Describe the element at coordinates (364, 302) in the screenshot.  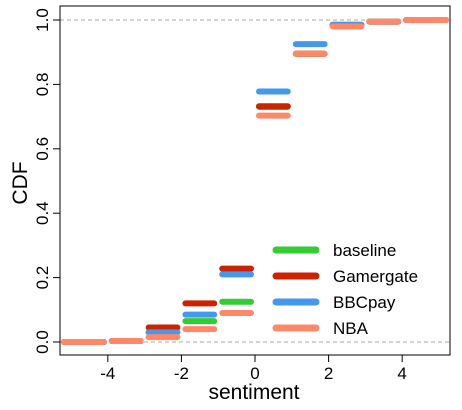
I see `legend-label-bbcpay: BBCpay` at that location.